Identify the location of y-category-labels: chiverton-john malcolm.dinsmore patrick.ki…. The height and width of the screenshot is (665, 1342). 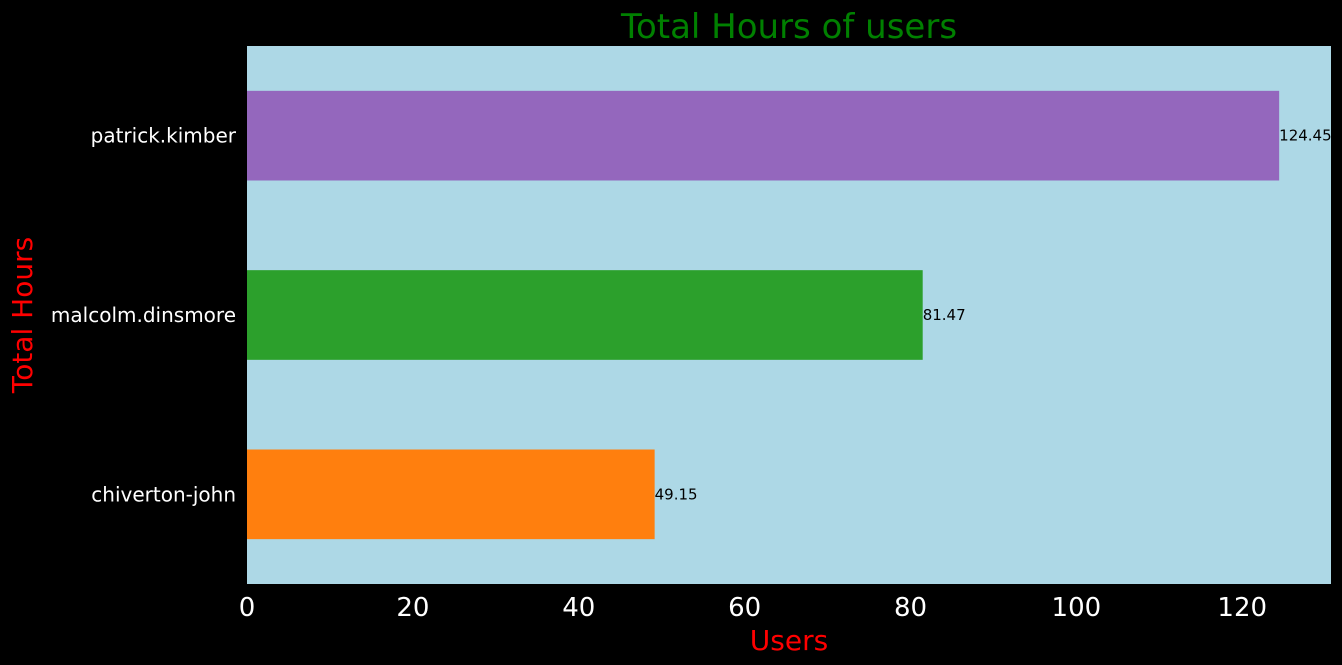
(144, 315).